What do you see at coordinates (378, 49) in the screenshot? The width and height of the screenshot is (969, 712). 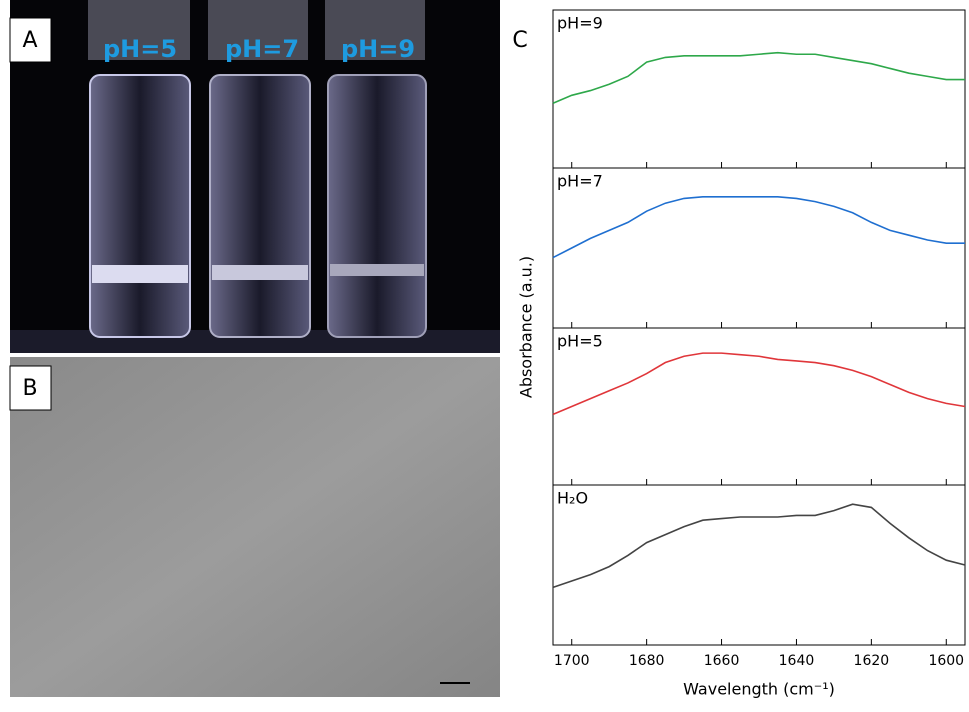 I see `vial-label: pH=9` at bounding box center [378, 49].